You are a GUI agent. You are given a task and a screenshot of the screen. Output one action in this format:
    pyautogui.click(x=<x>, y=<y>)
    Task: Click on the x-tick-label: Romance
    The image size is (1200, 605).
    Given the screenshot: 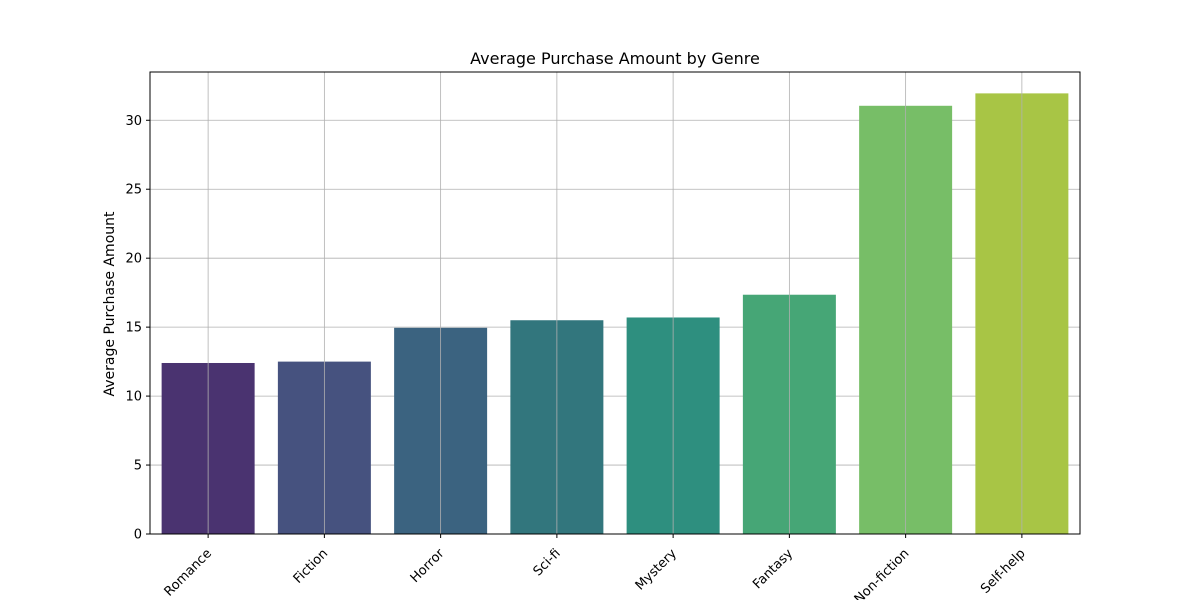 What is the action you would take?
    pyautogui.click(x=188, y=572)
    